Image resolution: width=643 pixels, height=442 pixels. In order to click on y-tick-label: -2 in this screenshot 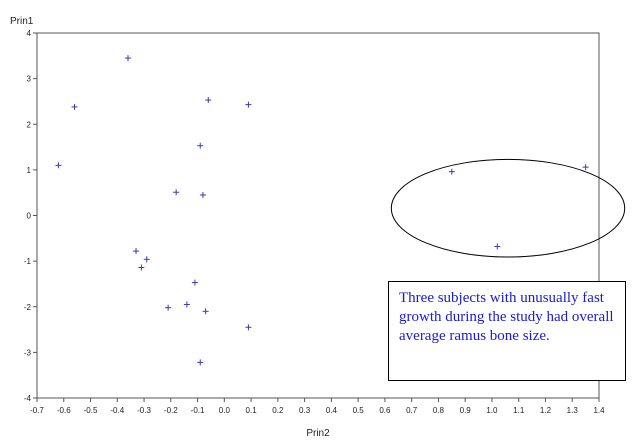, I will do `click(28, 307)`.